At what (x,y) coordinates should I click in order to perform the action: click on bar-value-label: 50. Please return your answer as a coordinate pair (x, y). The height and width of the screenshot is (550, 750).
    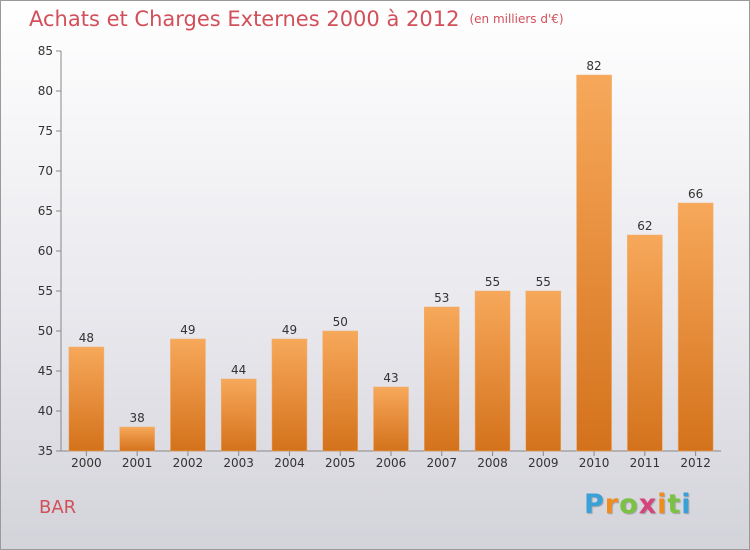
    Looking at the image, I should click on (340, 322).